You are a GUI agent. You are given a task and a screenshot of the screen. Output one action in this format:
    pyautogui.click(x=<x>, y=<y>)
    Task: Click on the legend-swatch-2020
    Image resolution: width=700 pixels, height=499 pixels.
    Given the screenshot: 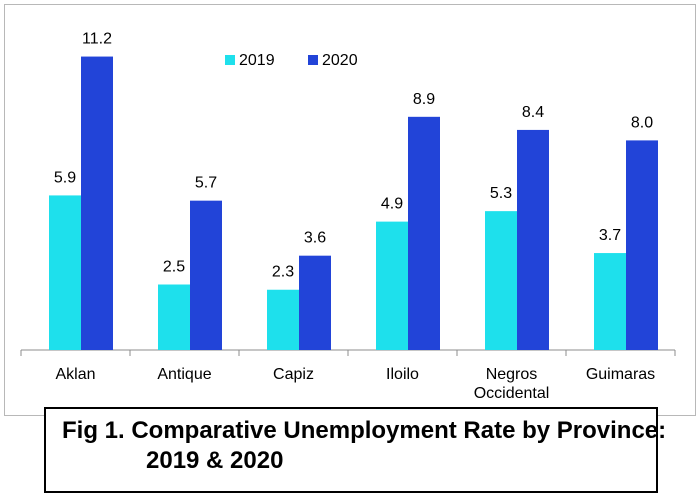 What is the action you would take?
    pyautogui.click(x=313, y=60)
    